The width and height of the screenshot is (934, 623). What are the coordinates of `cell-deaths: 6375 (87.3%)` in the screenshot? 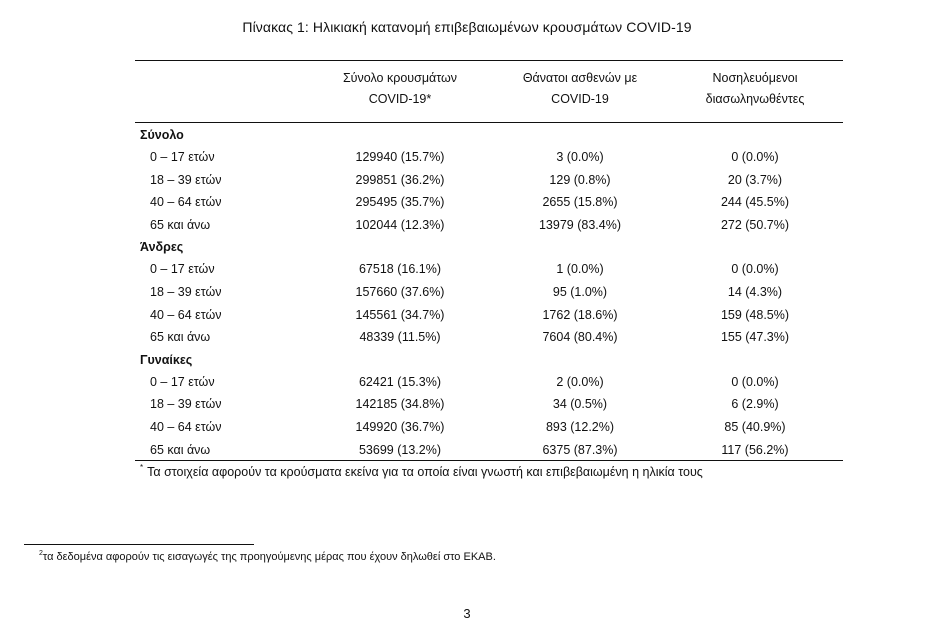 It's located at (580, 449).